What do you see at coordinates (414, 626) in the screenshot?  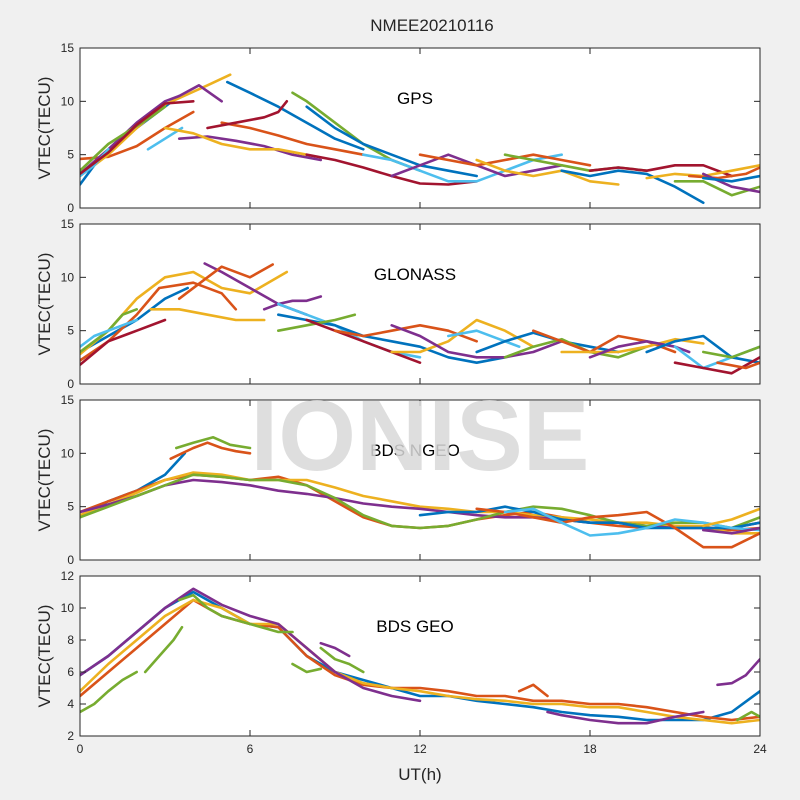 I see `panel-title: BDS GEO` at bounding box center [414, 626].